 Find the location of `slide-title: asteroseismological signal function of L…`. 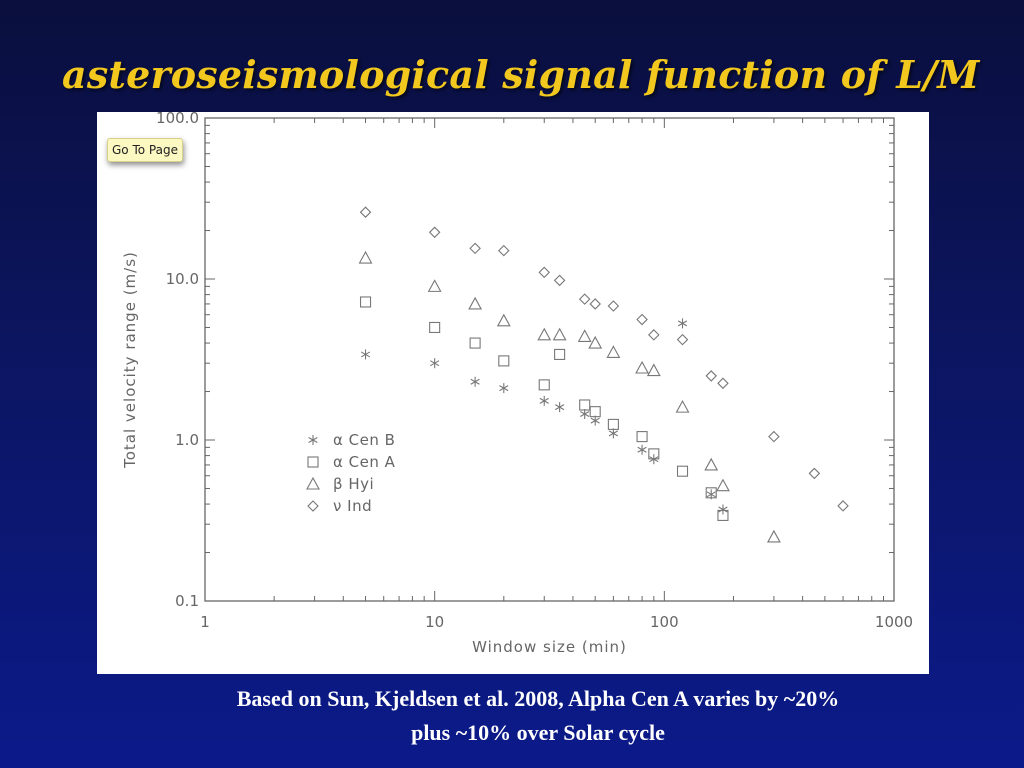

slide-title: asteroseismological signal function of L… is located at coordinates (521, 74).